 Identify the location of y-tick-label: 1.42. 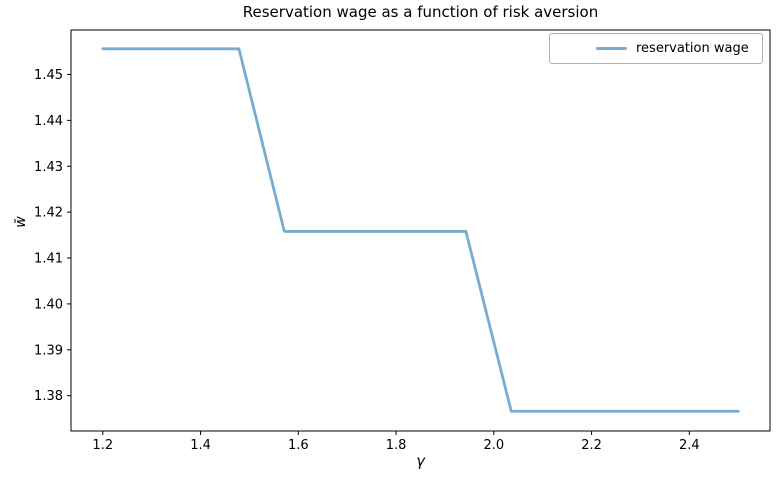
(48, 213).